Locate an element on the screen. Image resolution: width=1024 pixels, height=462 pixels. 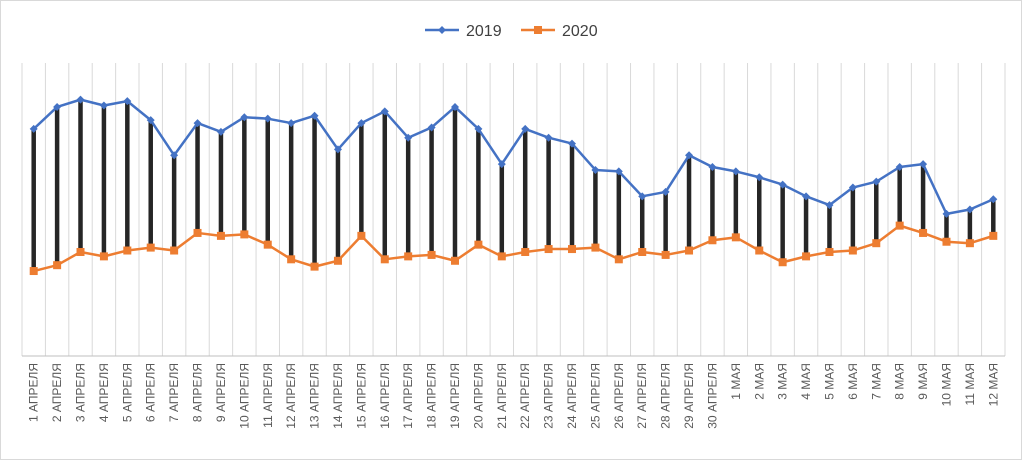
x-tick-label: 4 МАЯ is located at coordinates (806, 381).